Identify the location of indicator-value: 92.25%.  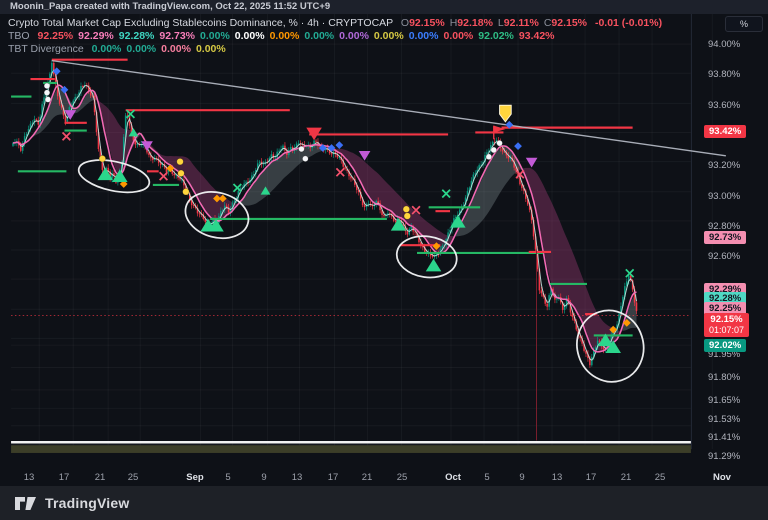
(55, 36).